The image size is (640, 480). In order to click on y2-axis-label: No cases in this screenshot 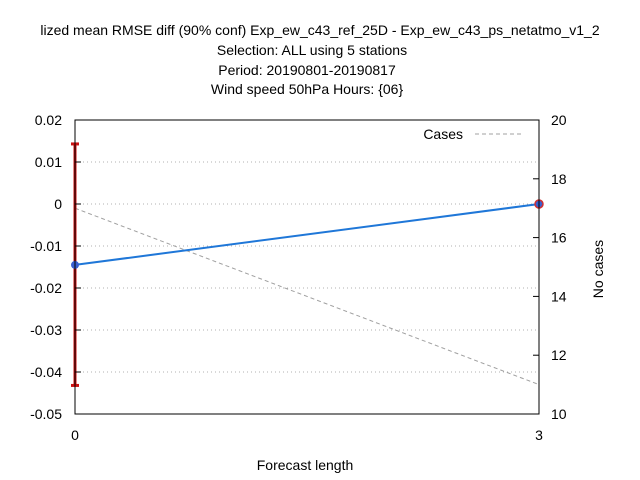, I will do `click(598, 269)`.